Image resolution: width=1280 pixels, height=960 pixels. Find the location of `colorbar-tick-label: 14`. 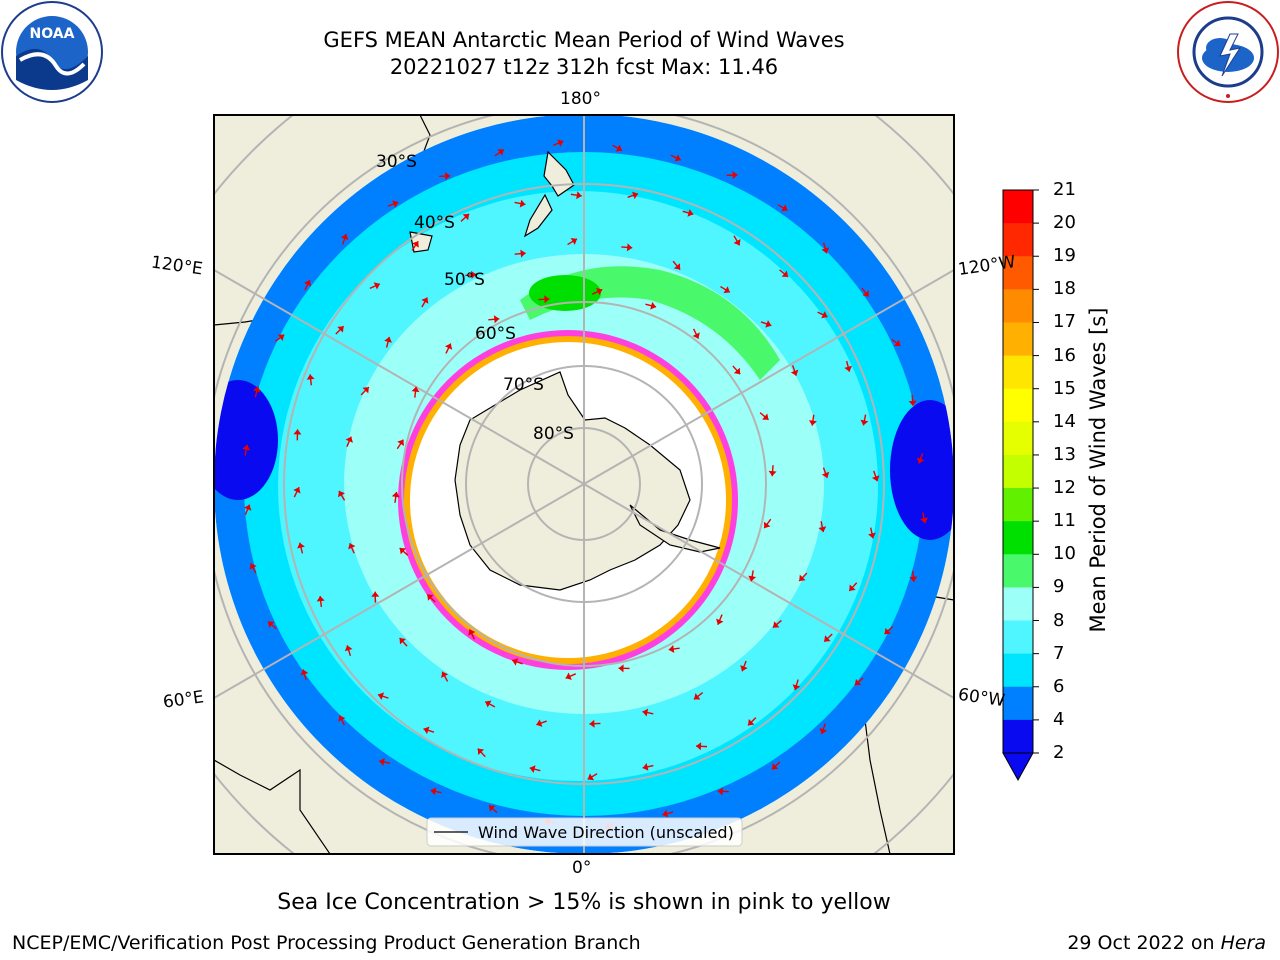

colorbar-tick-label: 14 is located at coordinates (1064, 421).